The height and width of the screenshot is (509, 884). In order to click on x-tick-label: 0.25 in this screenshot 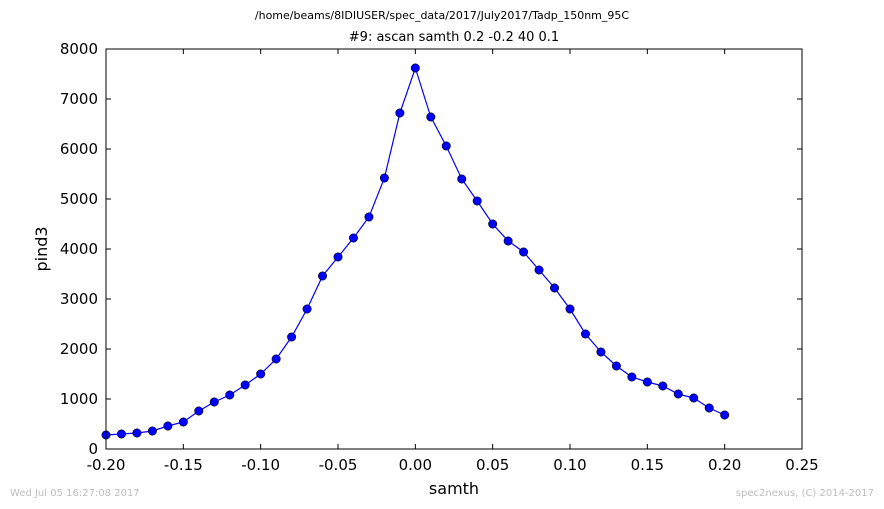, I will do `click(801, 465)`.